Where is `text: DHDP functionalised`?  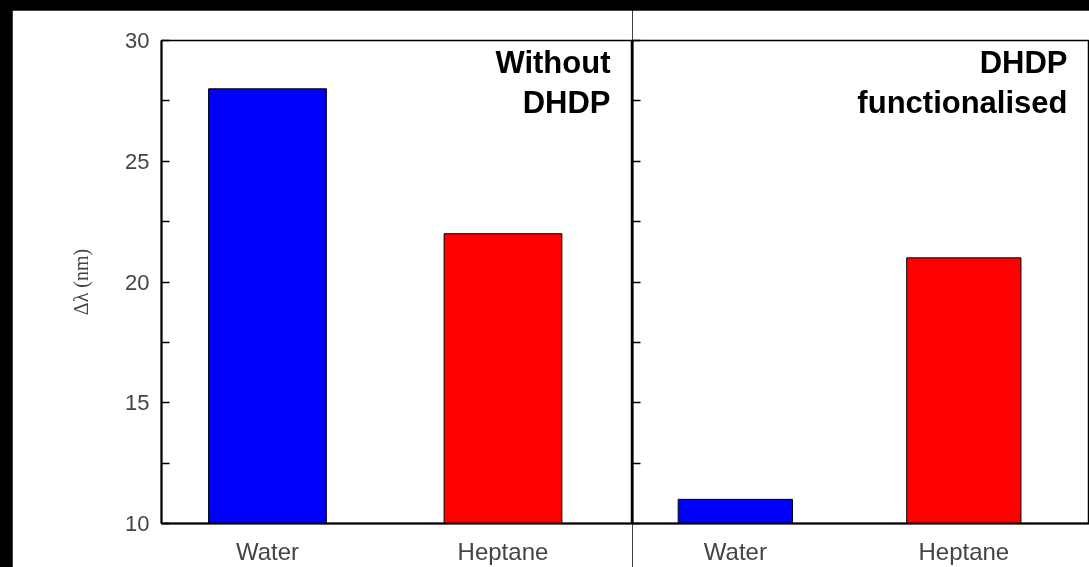 text: DHDP functionalised is located at coordinates (962, 82).